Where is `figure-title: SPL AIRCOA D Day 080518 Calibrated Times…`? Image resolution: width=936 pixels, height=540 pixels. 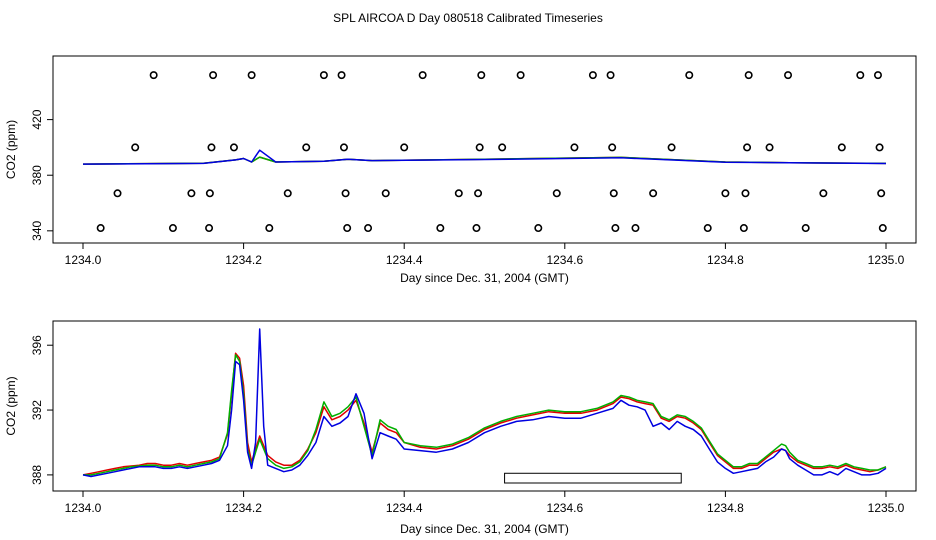
figure-title: SPL AIRCOA D Day 080518 Calibrated Times… is located at coordinates (468, 18).